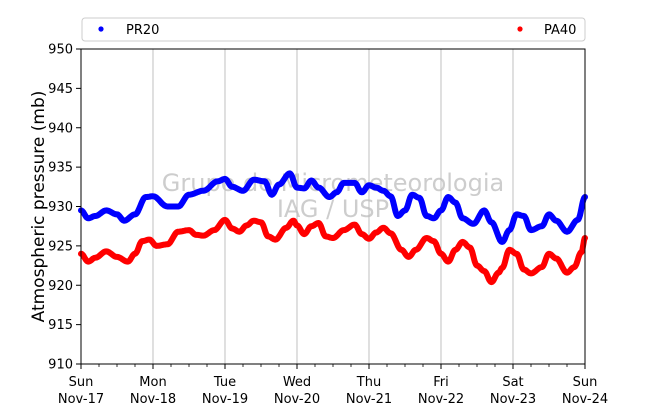 This screenshot has height=414, width=650. I want to click on x-tick-label-day-4: Thu, so click(368, 382).